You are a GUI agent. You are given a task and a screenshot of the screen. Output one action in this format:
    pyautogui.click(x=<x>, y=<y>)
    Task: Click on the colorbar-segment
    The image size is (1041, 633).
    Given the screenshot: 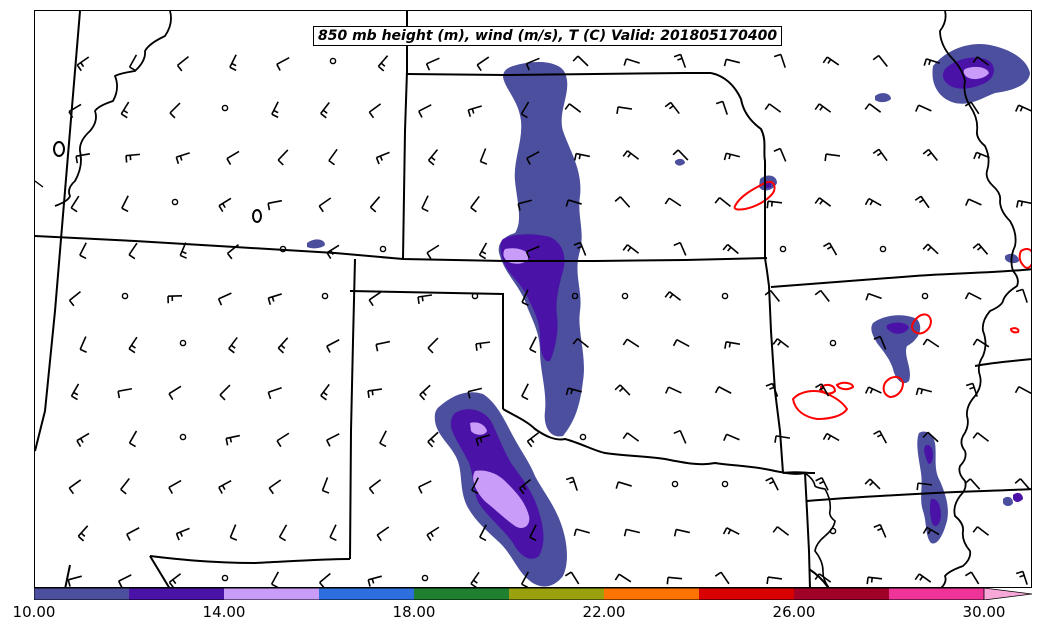 What is the action you would take?
    pyautogui.click(x=81, y=594)
    